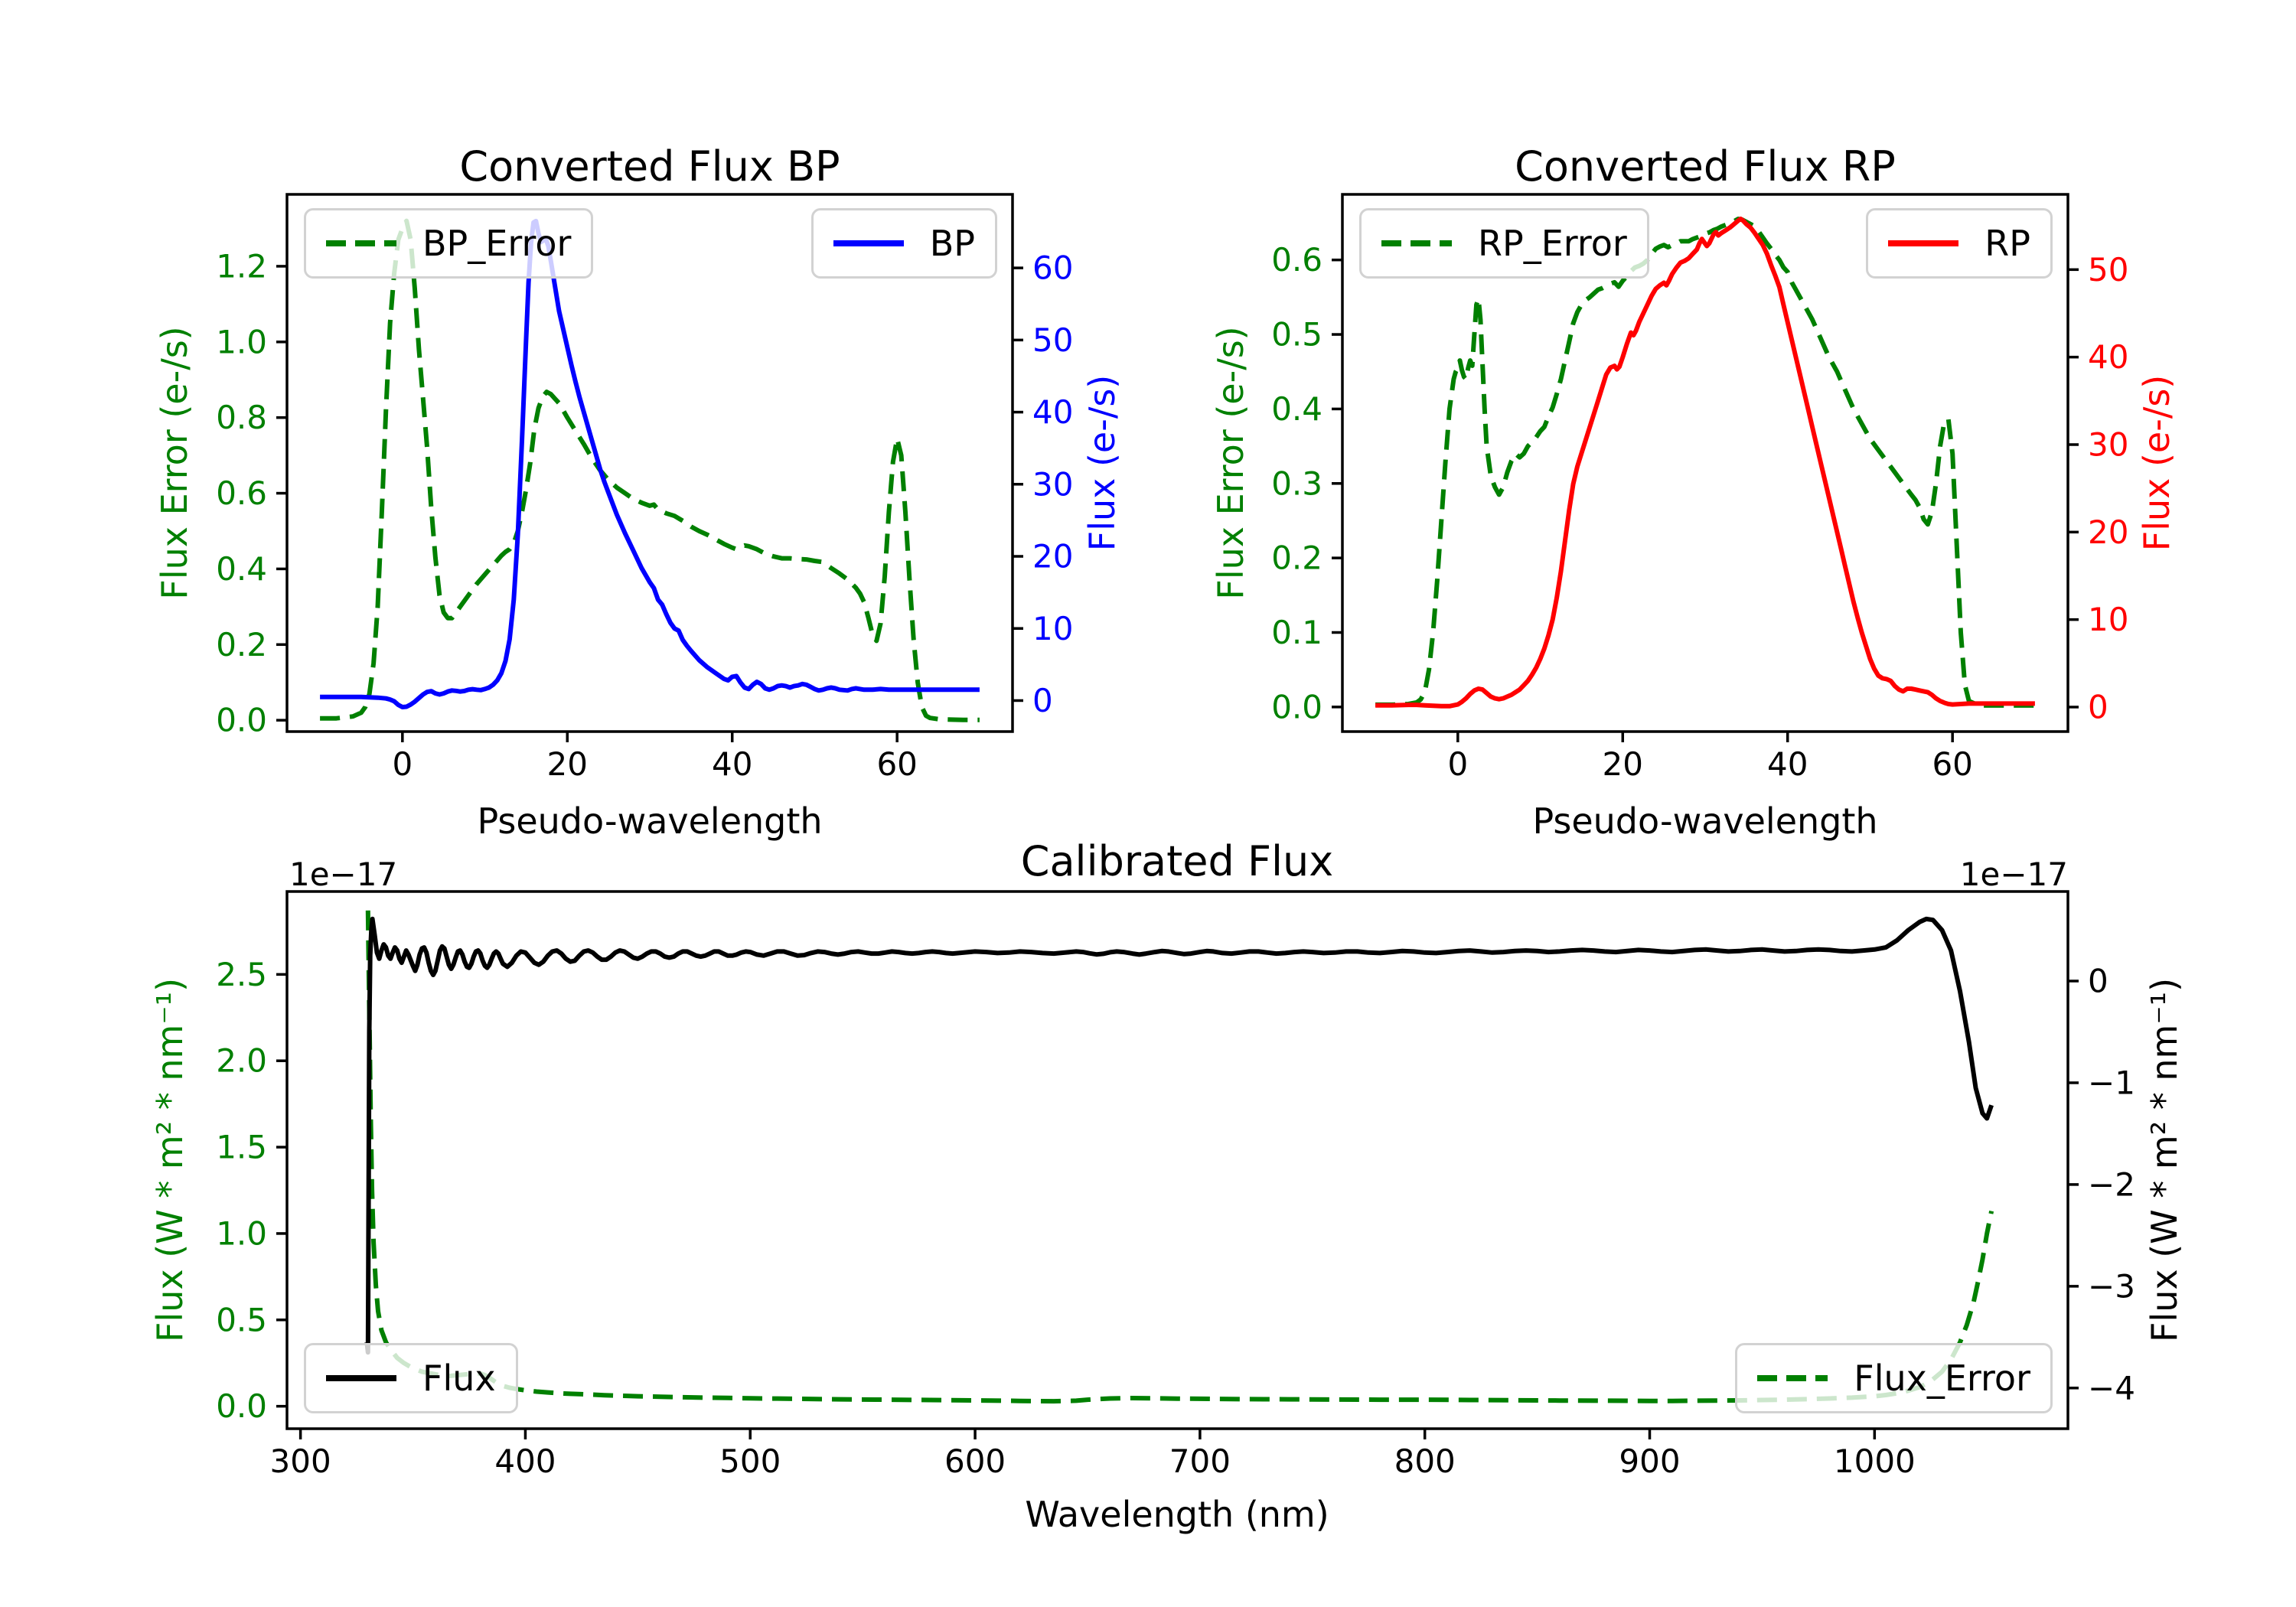 Image resolution: width=2296 pixels, height=1607 pixels. Describe the element at coordinates (2007, 243) in the screenshot. I see `rp-legend-label: RP` at that location.